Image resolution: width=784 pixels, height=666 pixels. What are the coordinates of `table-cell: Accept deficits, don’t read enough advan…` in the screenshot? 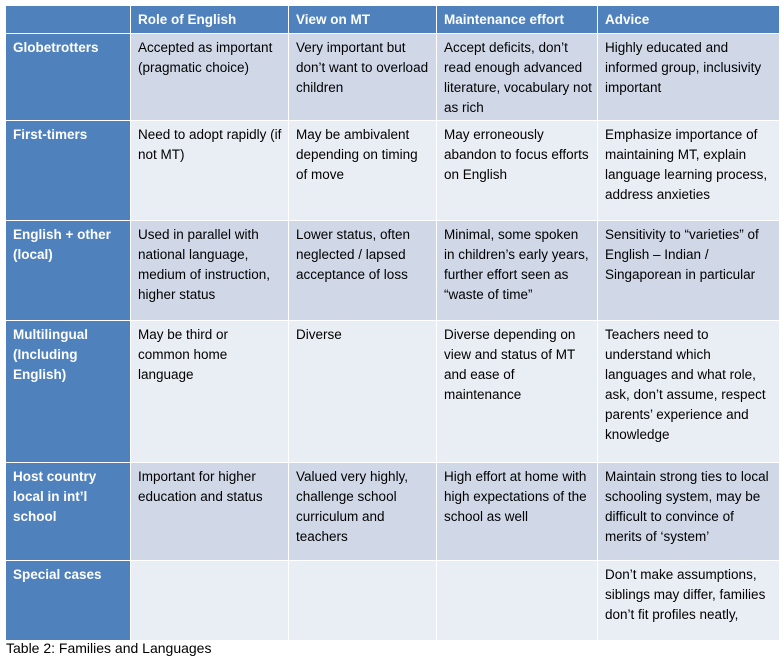 It's located at (517, 77).